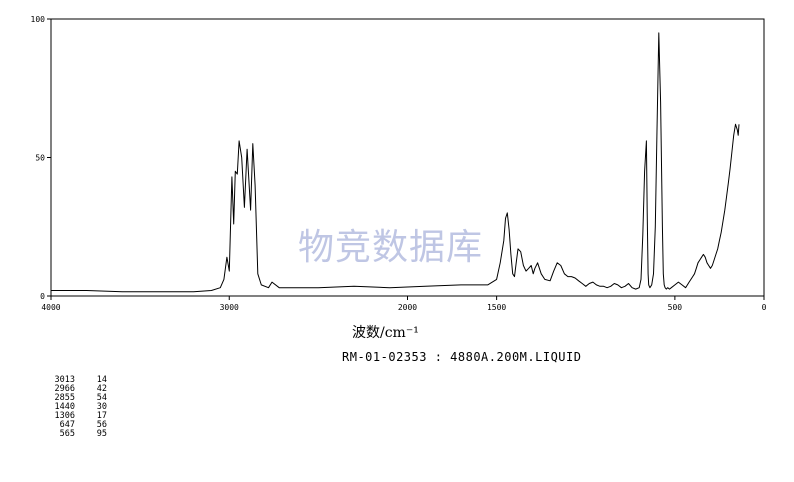 This screenshot has width=794, height=482. I want to click on peak-wavenumber: 3013, so click(64, 380).